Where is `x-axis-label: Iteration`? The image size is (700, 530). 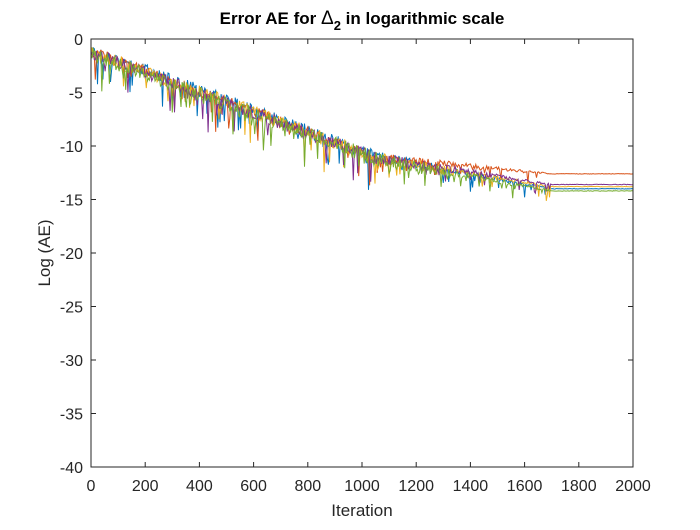 x-axis-label: Iteration is located at coordinates (361, 510).